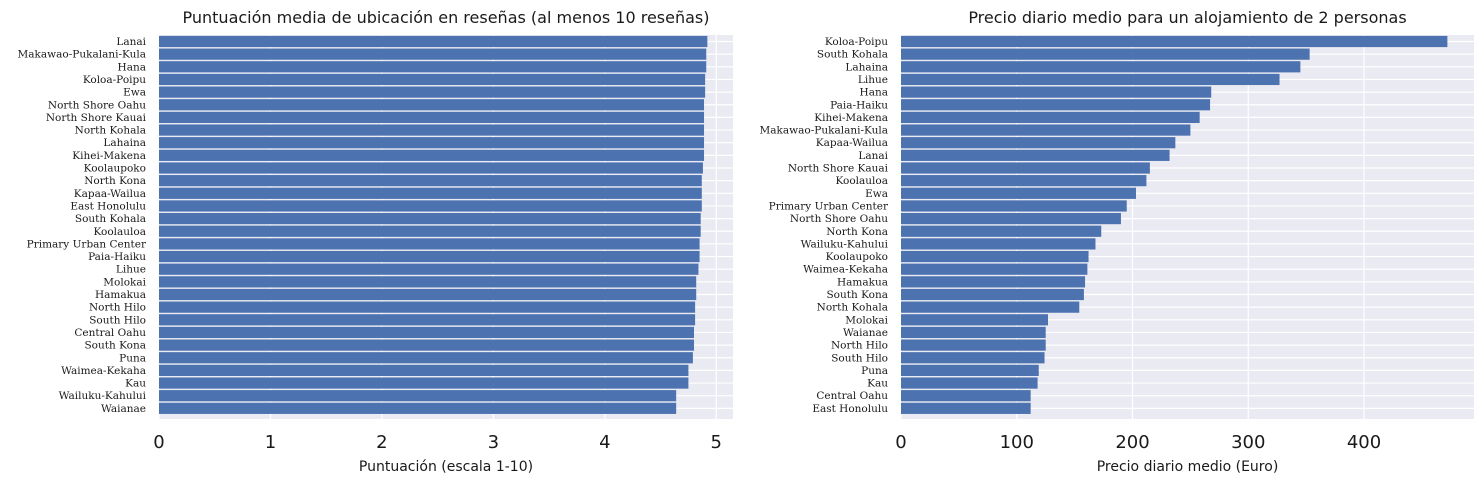  I want to click on y-tick-label: South Hilo, so click(859, 358).